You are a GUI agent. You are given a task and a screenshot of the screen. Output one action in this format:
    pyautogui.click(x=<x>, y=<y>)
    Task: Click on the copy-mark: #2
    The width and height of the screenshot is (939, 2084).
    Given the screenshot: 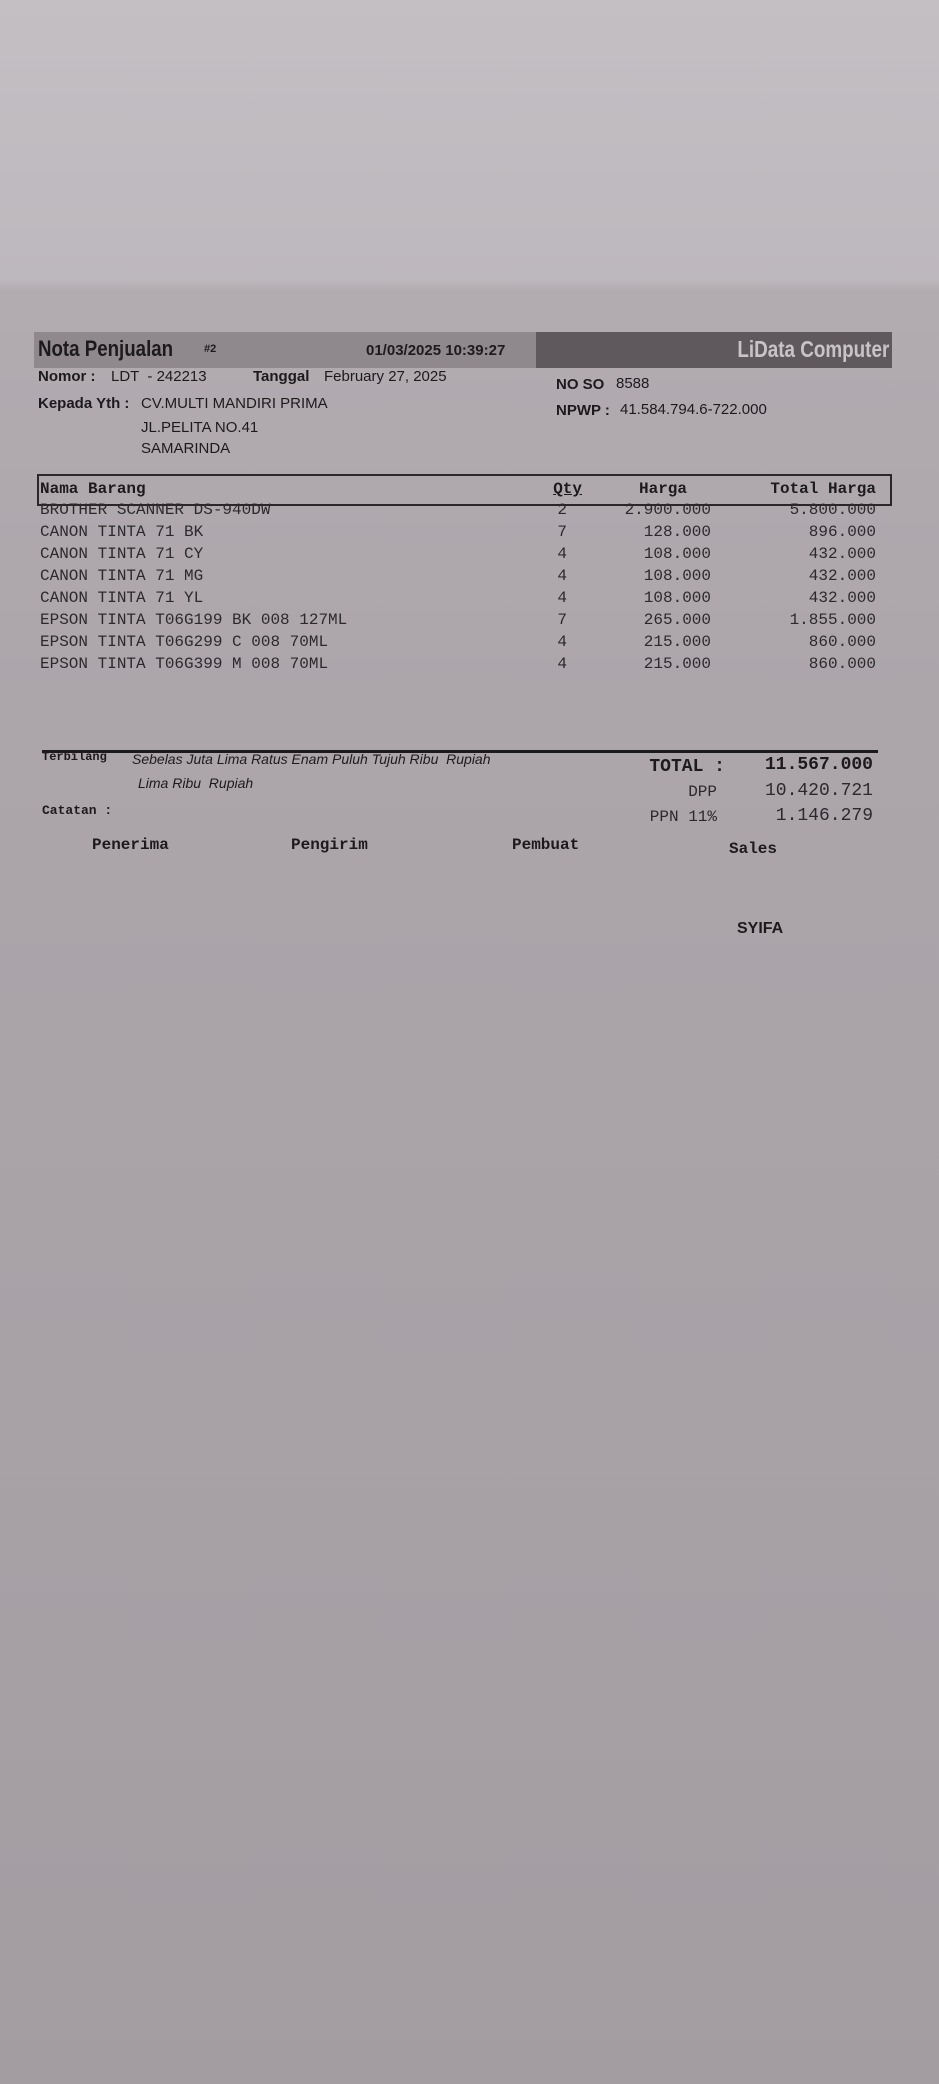 What is the action you would take?
    pyautogui.click(x=210, y=349)
    